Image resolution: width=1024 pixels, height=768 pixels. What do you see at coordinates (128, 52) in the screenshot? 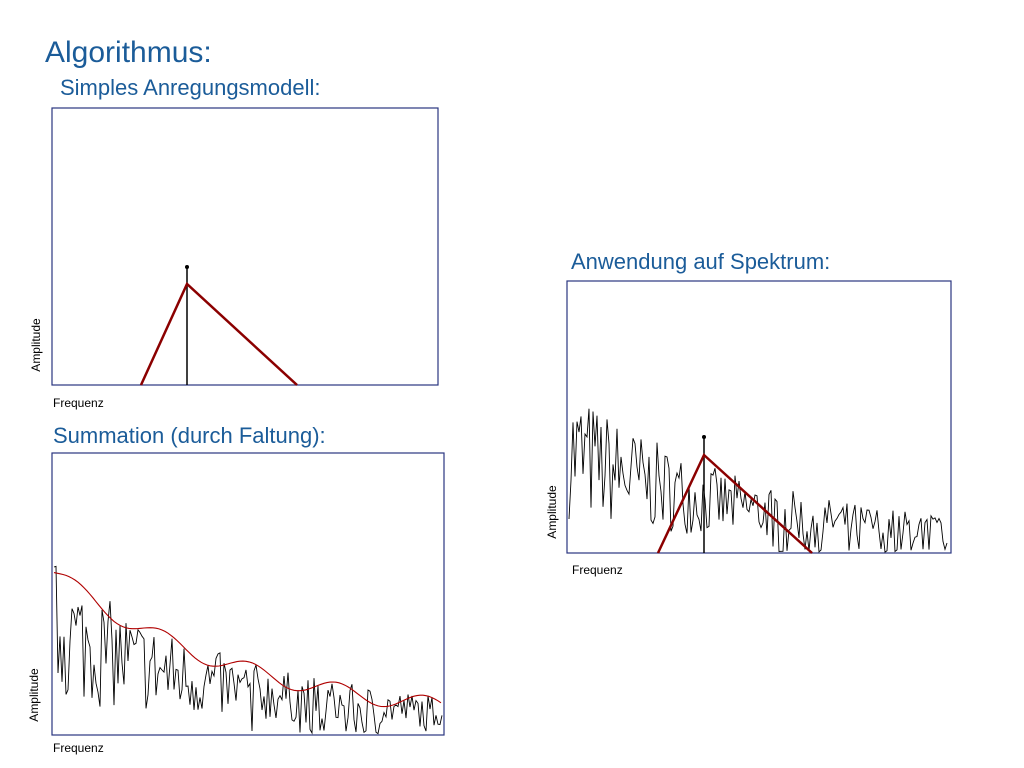
I see `title: Algorithmus:` at bounding box center [128, 52].